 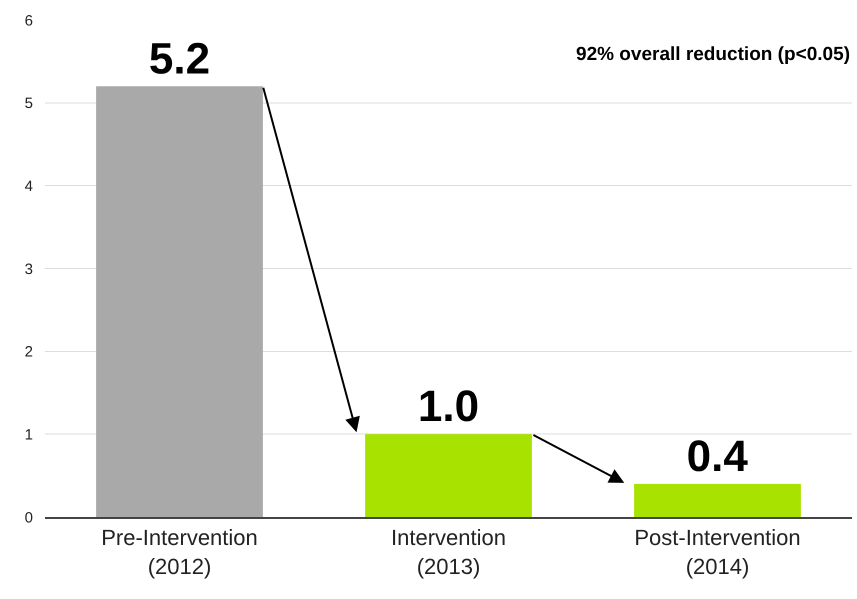 I want to click on annotation: 92% overall reduction (p<0.05), so click(x=713, y=54).